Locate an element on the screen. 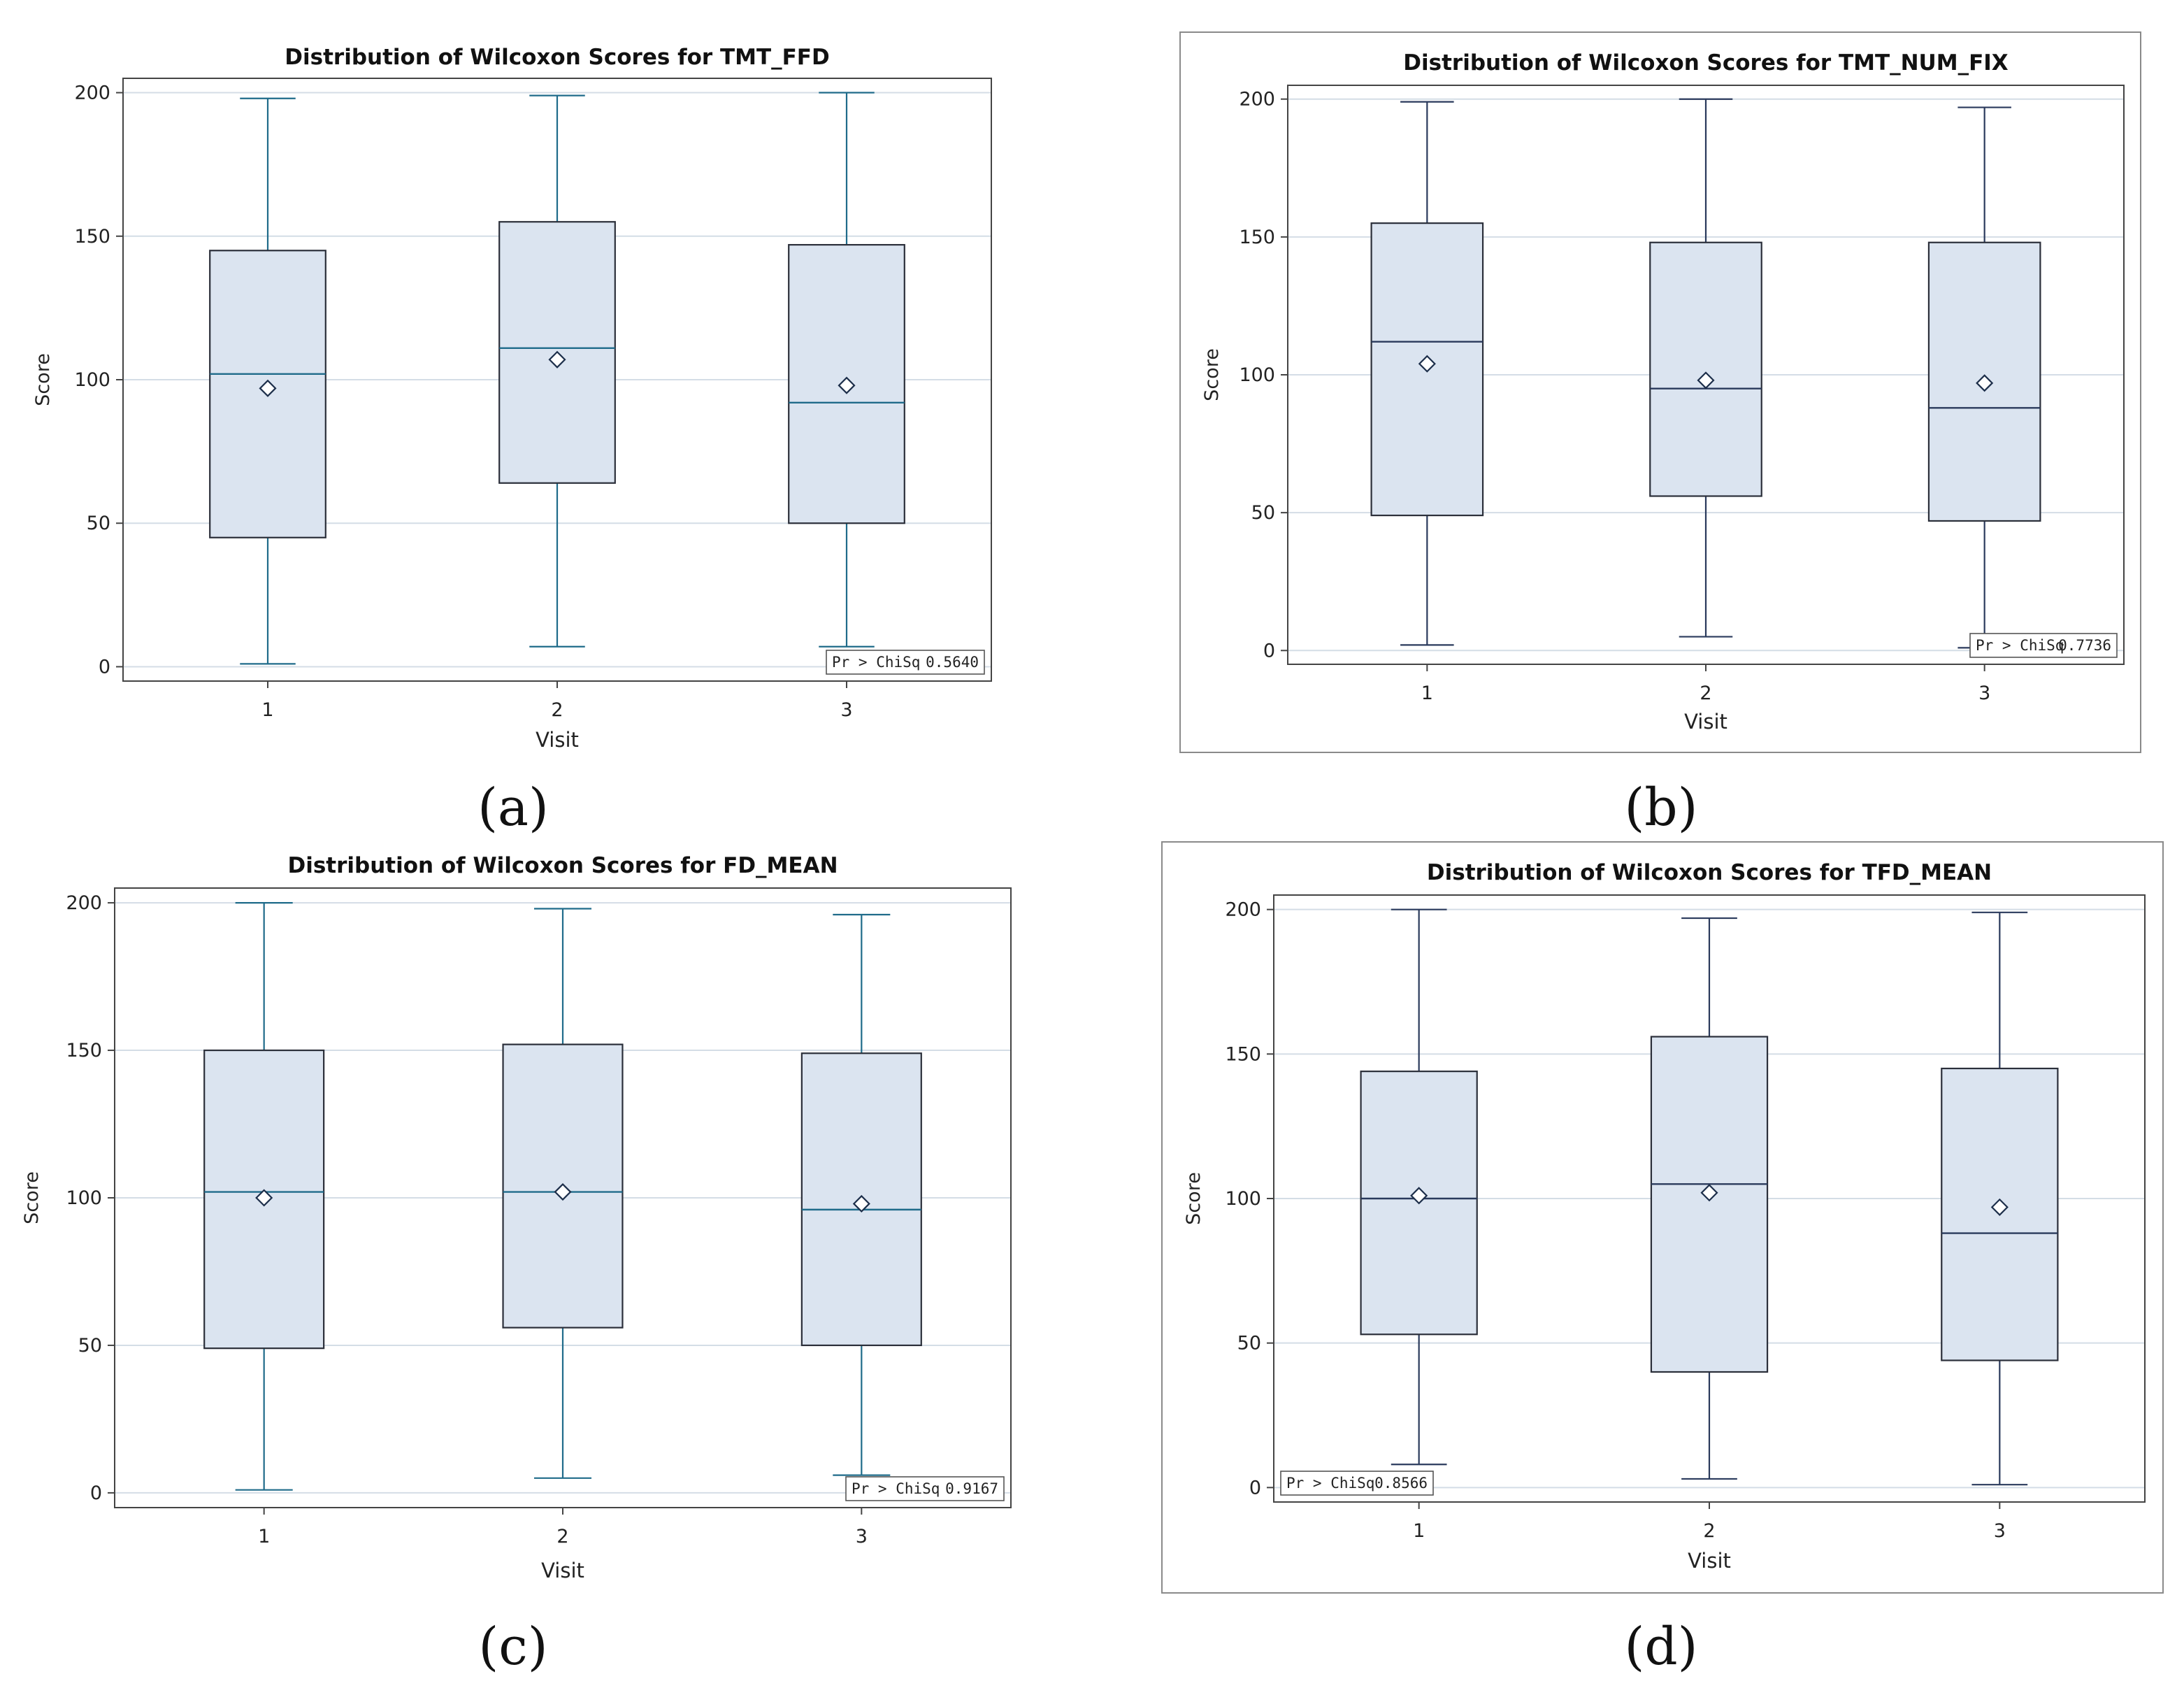 The image size is (2184, 1695). panel-label: (d) is located at coordinates (1660, 1647).